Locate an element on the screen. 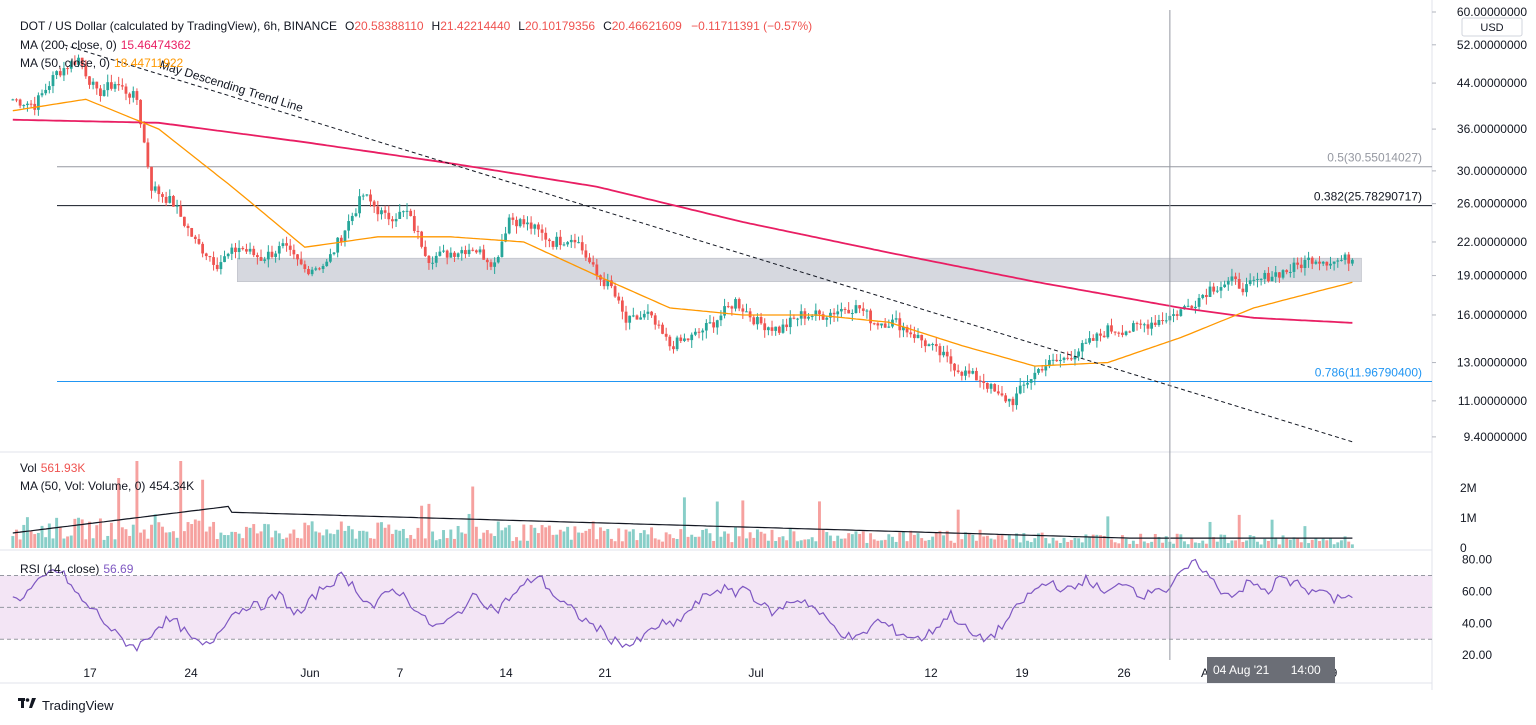 This screenshot has height=725, width=1536. volume-legend: Vol 561.93K is located at coordinates (52, 468).